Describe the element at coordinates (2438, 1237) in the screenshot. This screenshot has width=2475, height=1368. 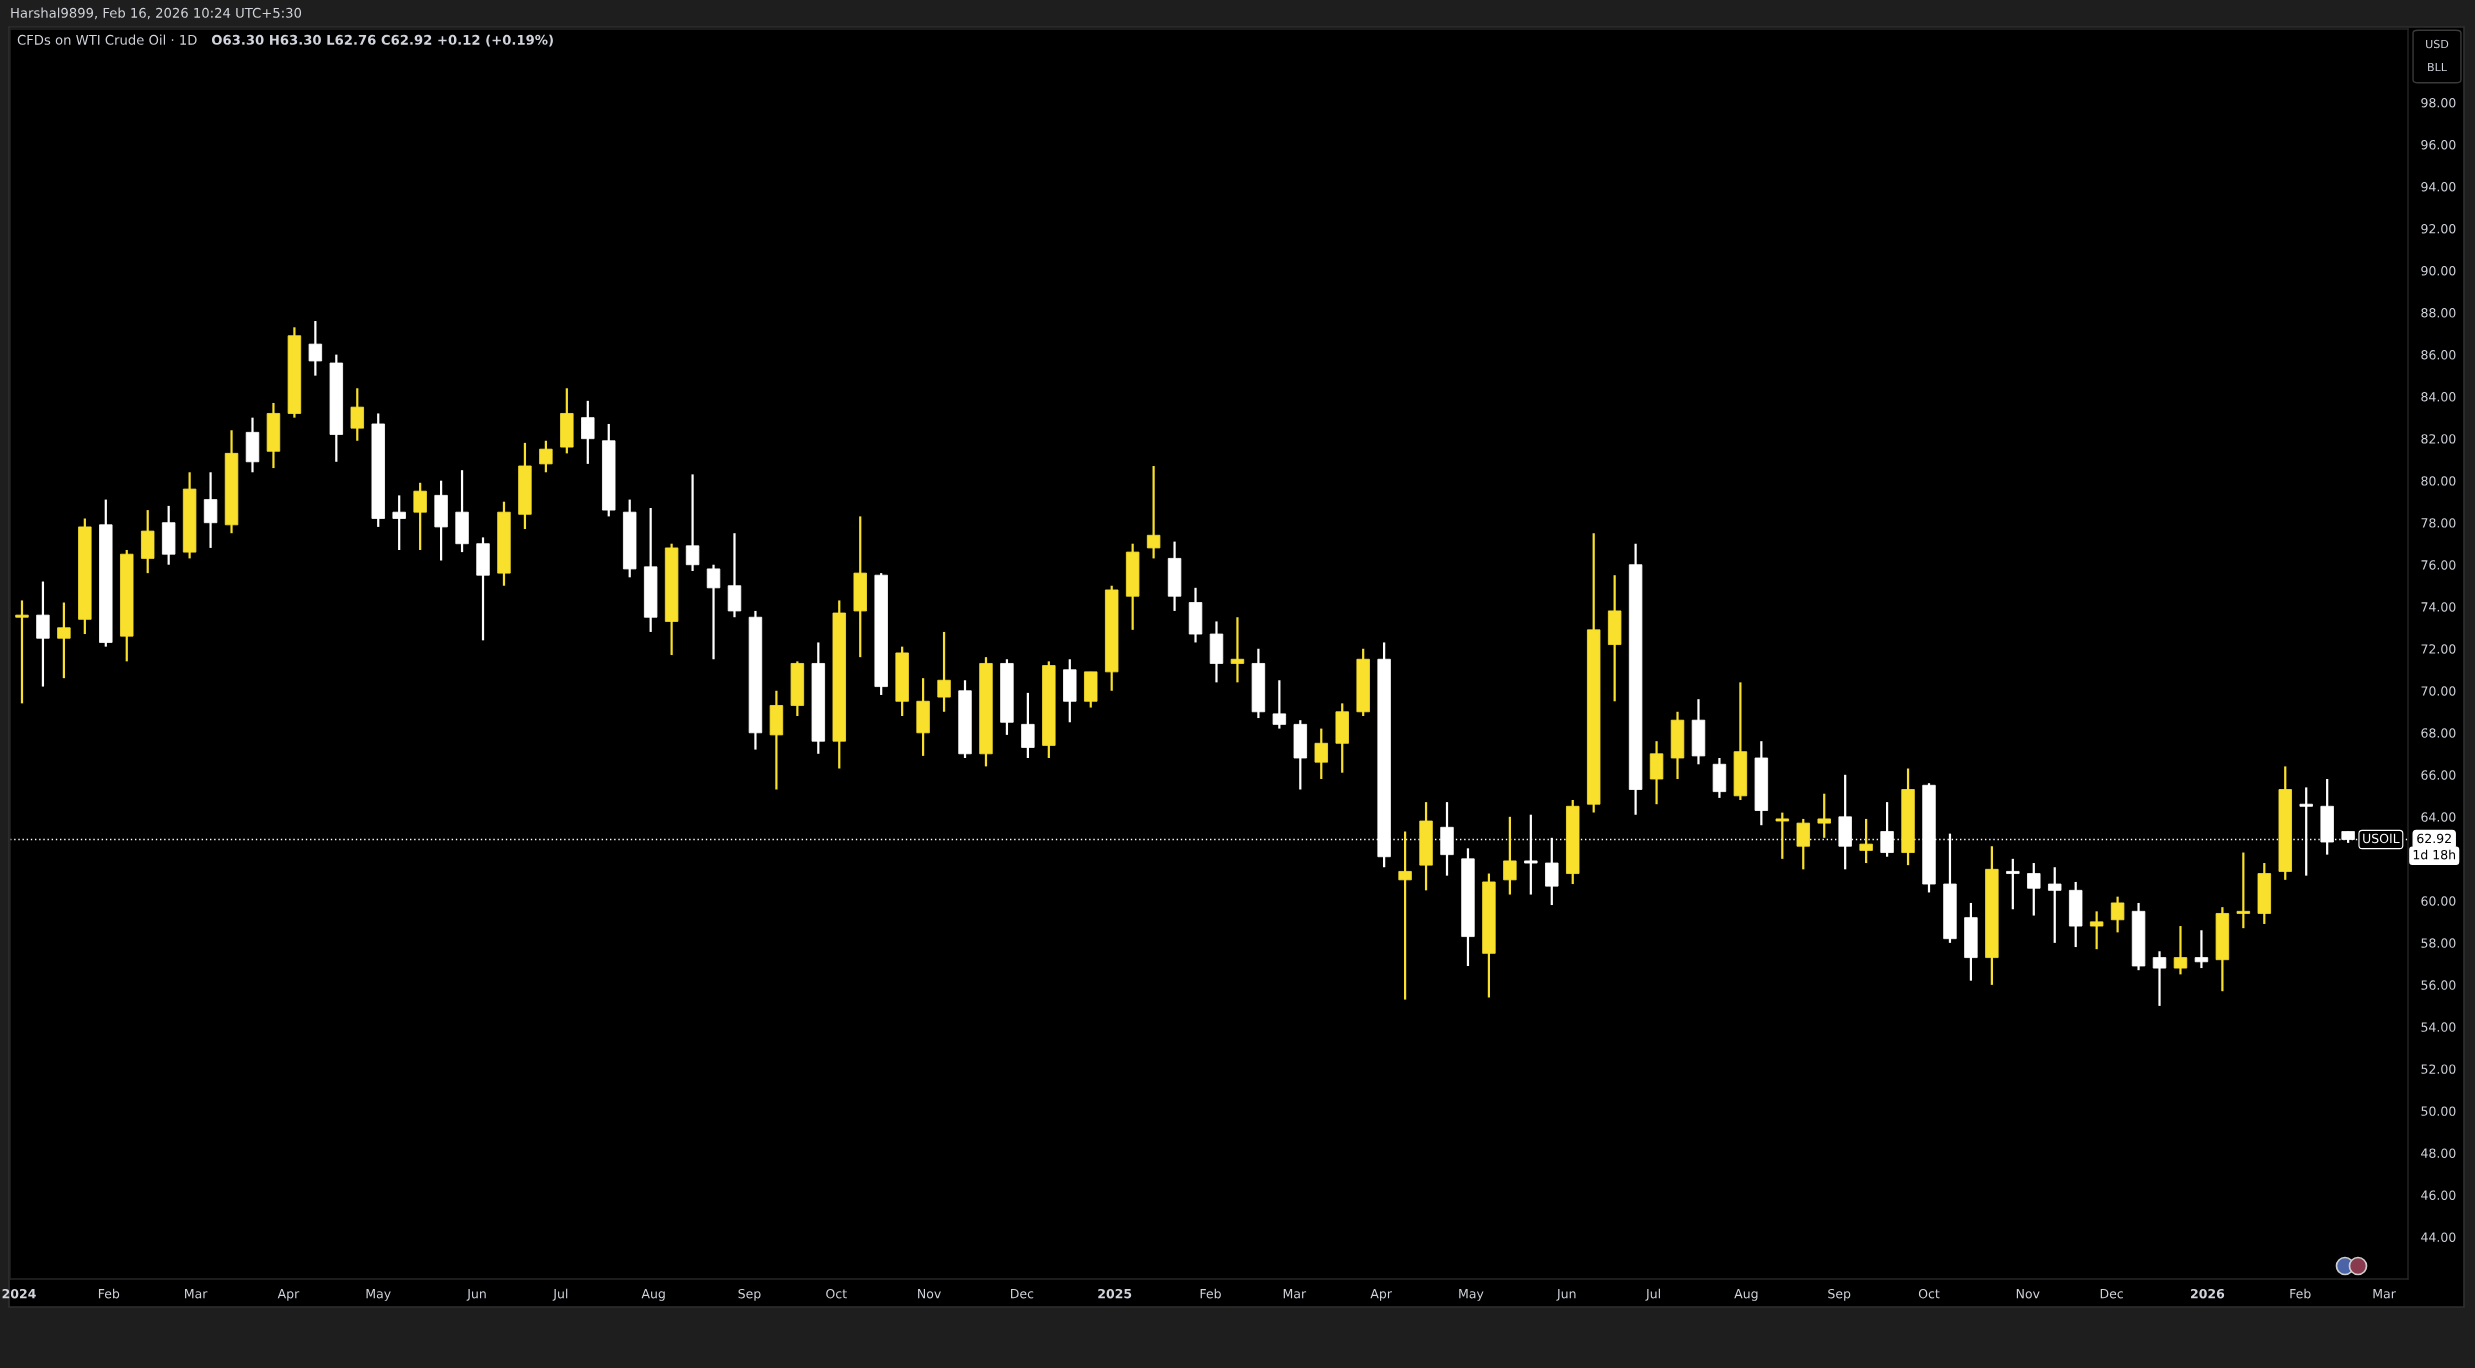
I see `y-tick-label: 44.00` at that location.